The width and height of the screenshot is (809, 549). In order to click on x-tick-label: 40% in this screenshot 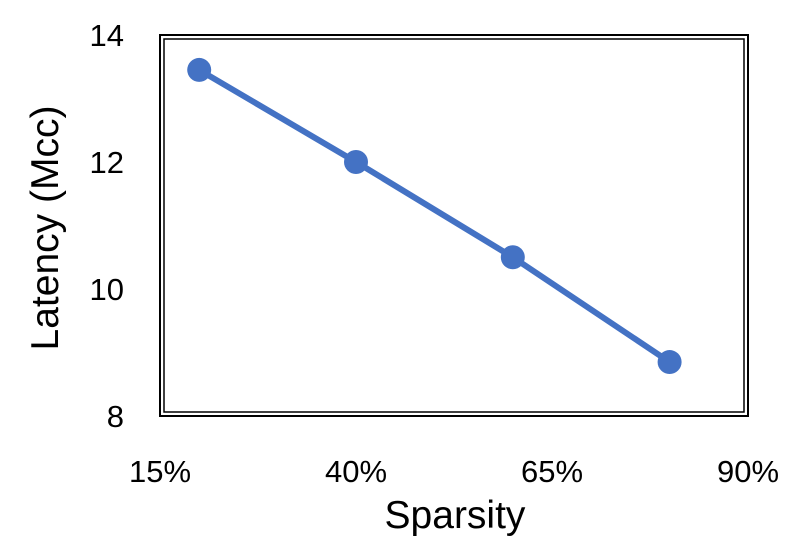, I will do `click(356, 471)`.